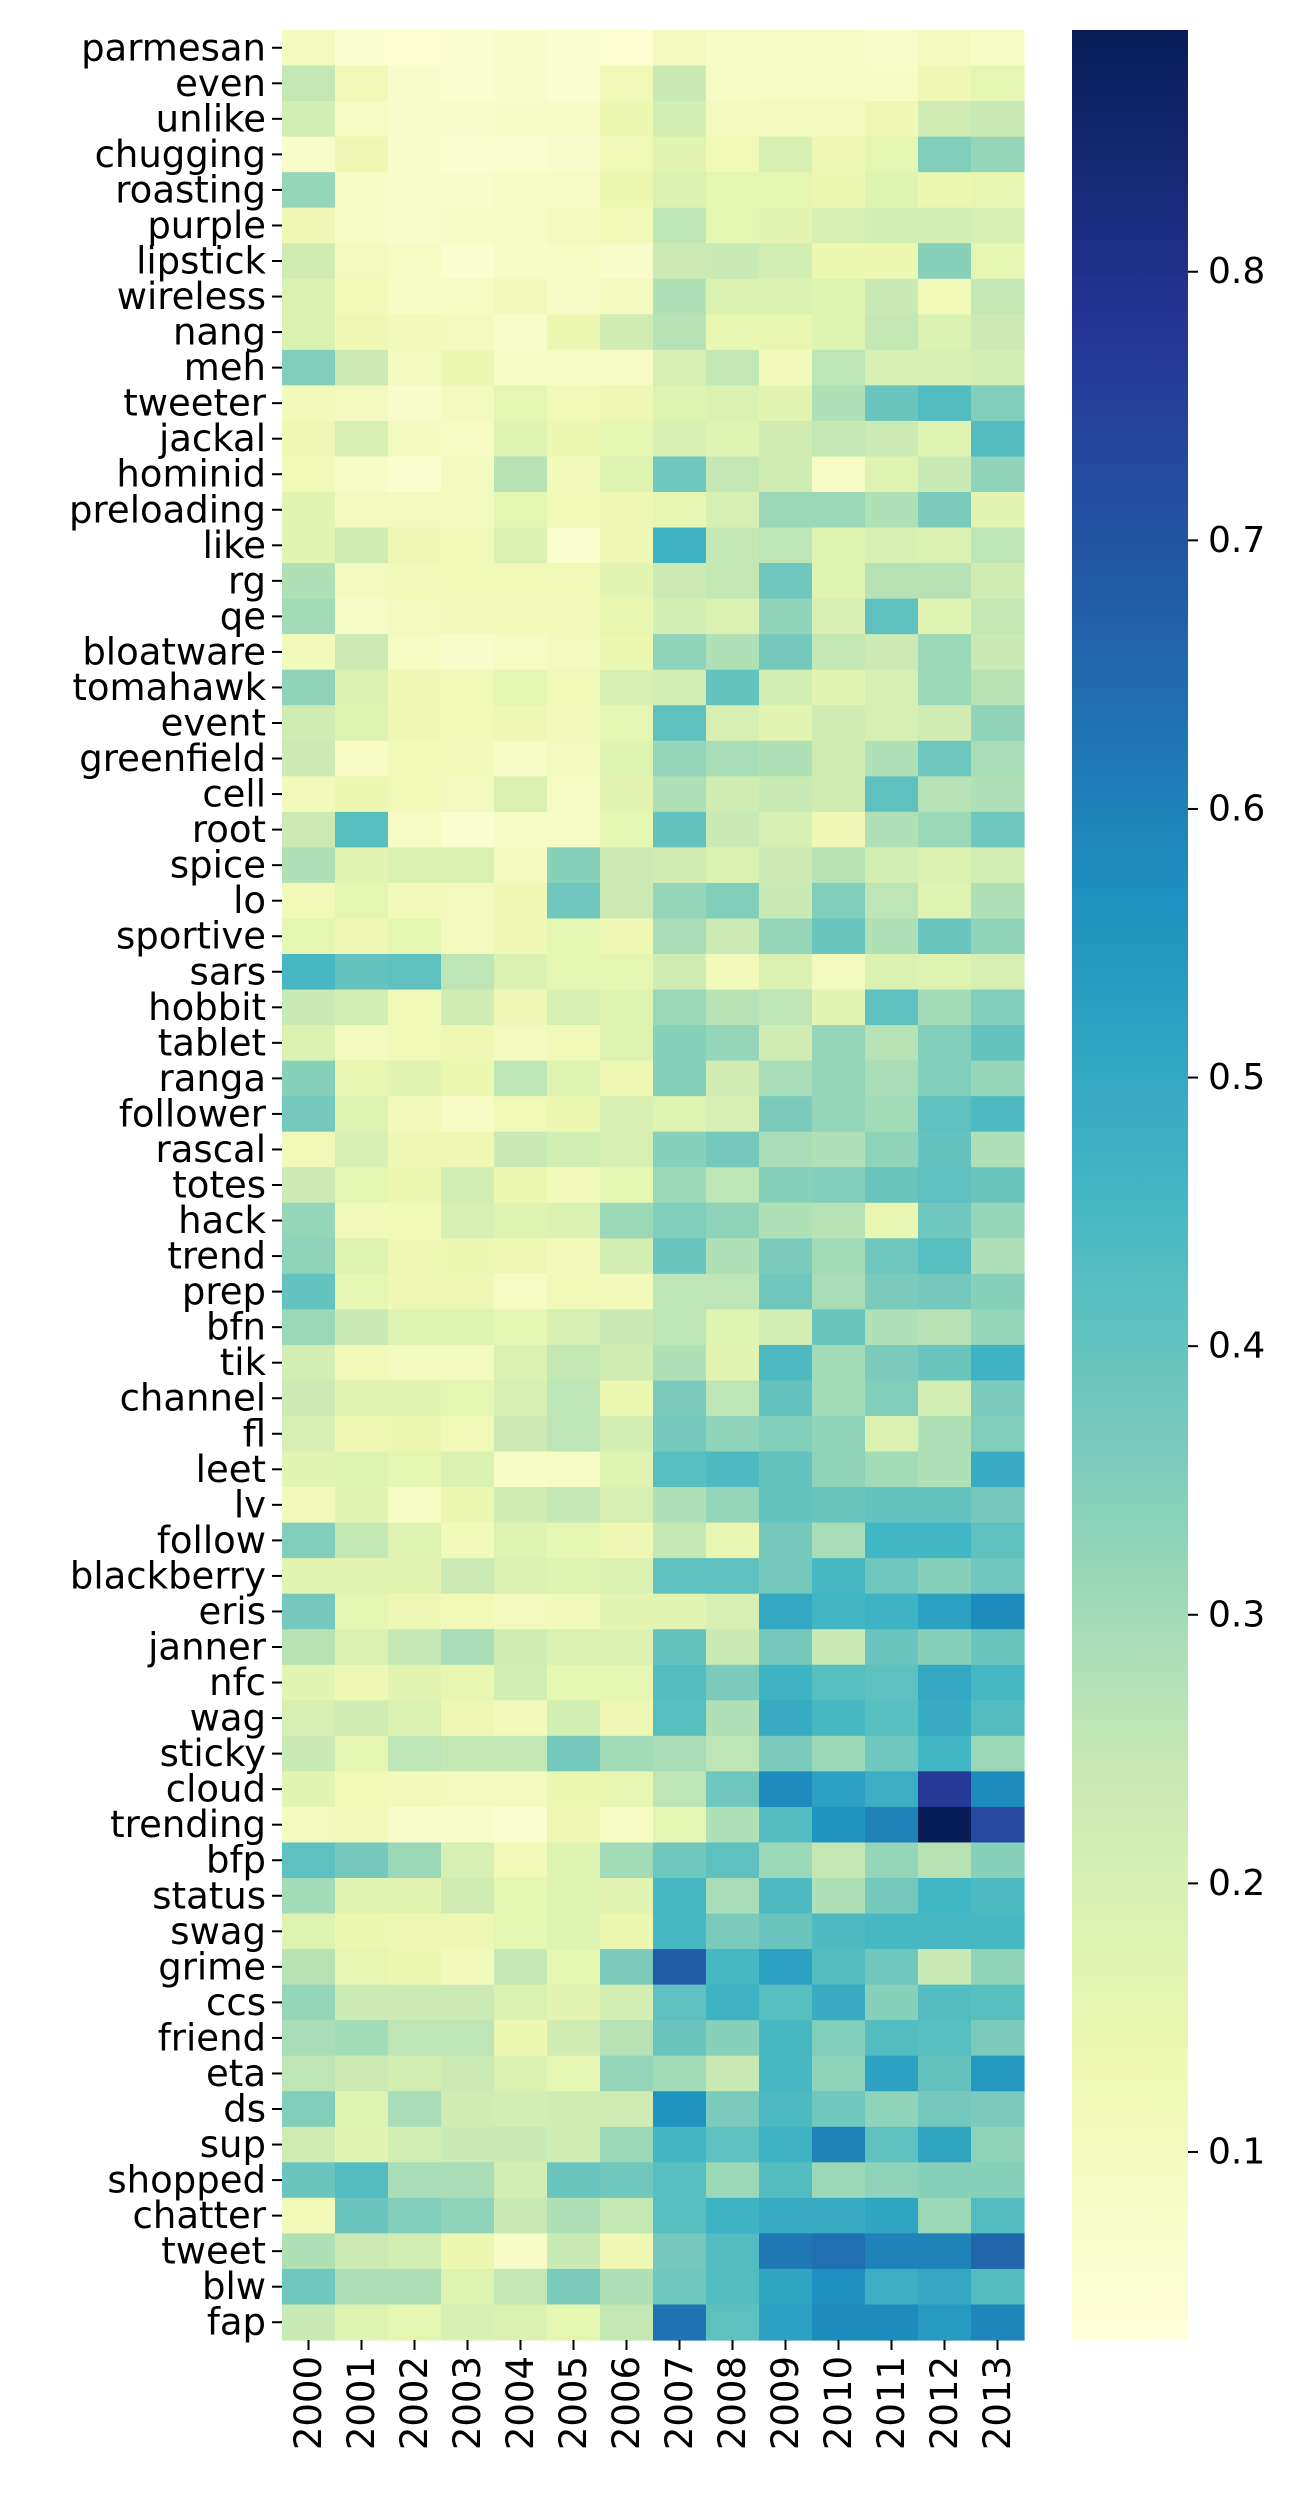 Image resolution: width=1311 pixels, height=2505 pixels. Describe the element at coordinates (234, 545) in the screenshot. I see `y-tick-label: like` at that location.